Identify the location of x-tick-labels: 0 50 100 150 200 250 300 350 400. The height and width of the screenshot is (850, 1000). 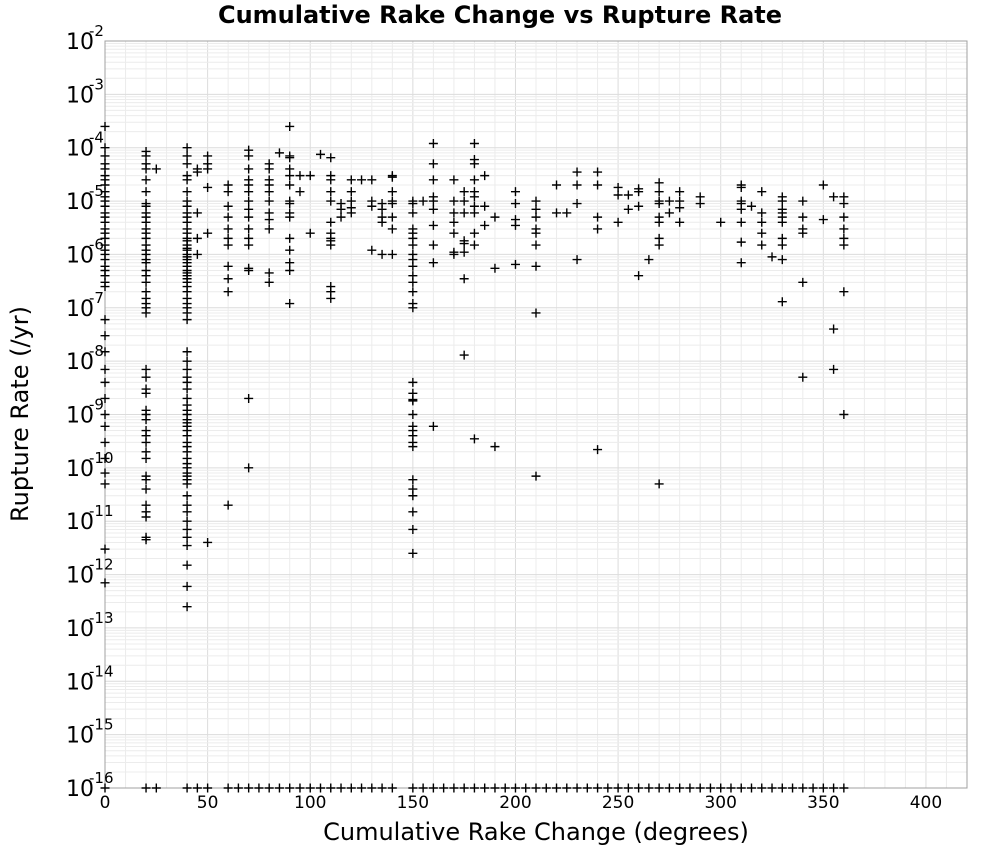
(521, 803).